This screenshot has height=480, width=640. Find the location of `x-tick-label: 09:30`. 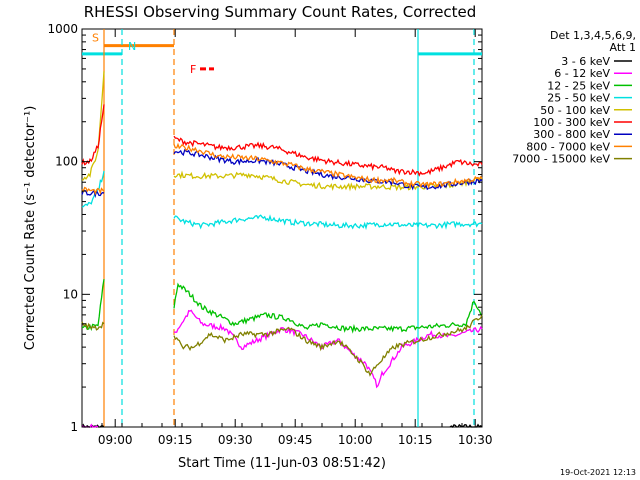

x-tick-label: 09:30 is located at coordinates (235, 440).